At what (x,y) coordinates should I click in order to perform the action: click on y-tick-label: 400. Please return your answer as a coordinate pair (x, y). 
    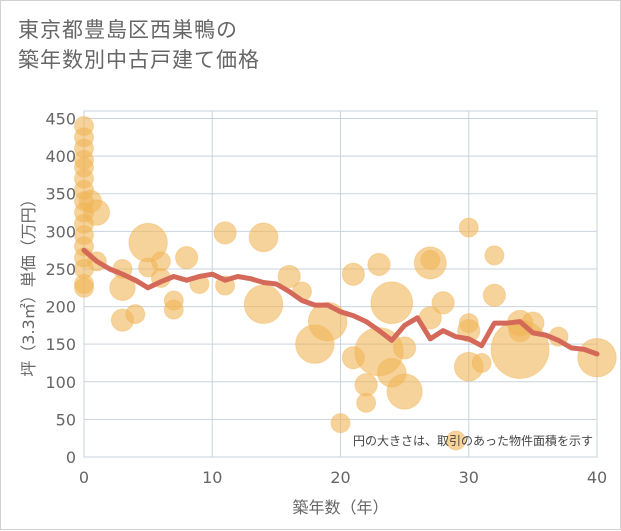
    Looking at the image, I should click on (60, 156).